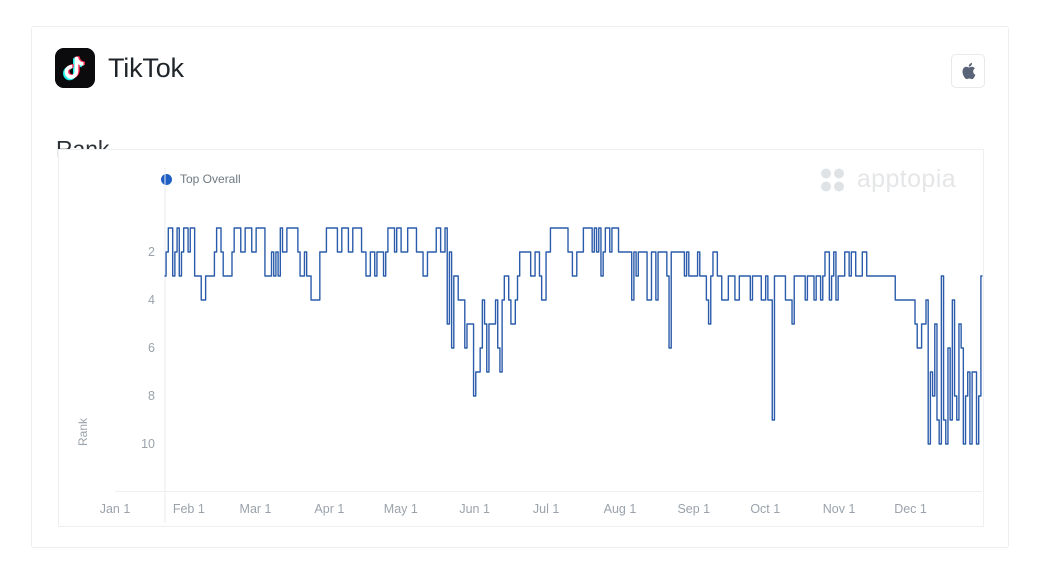  Describe the element at coordinates (115, 509) in the screenshot. I see `x-tick-jan-1: Jan 1` at that location.